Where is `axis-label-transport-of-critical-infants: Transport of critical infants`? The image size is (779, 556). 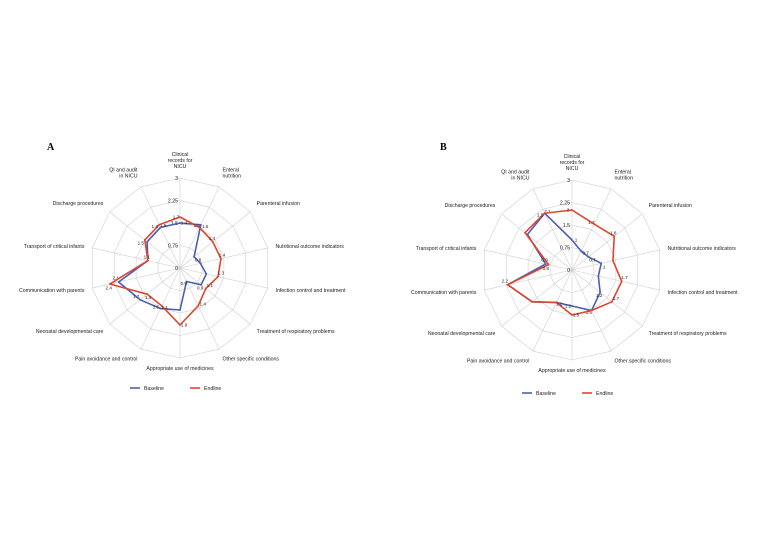
axis-label-transport-of-critical-infants: Transport of critical infants is located at coordinates (446, 249).